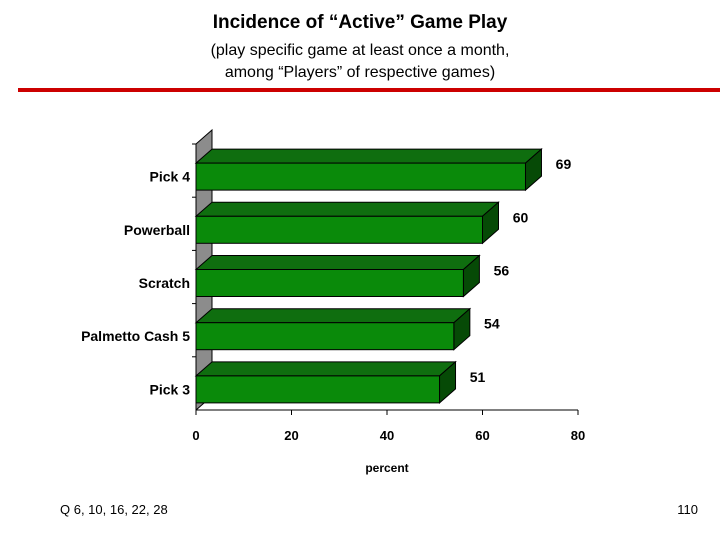  What do you see at coordinates (492, 324) in the screenshot?
I see `data-label: 54` at bounding box center [492, 324].